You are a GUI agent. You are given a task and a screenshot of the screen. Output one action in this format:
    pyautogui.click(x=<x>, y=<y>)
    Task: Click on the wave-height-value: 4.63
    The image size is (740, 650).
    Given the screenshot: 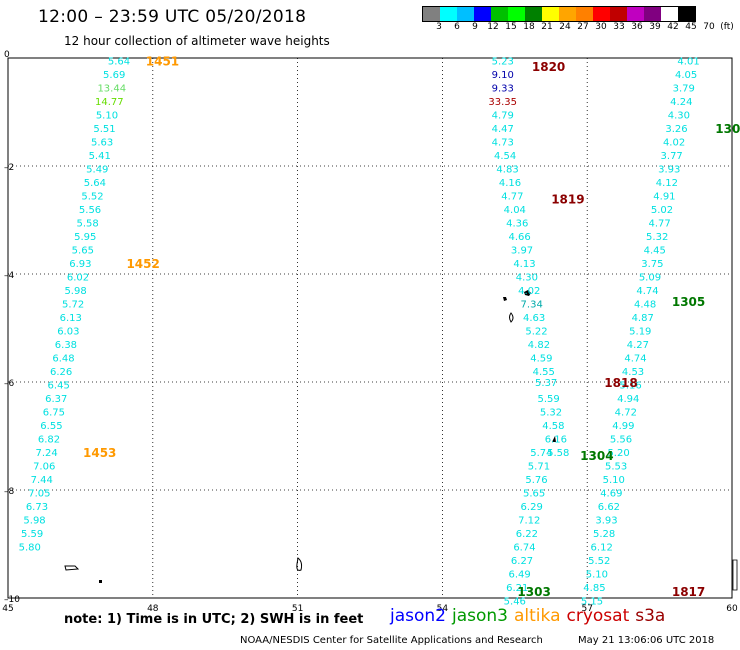 What is the action you would take?
    pyautogui.click(x=534, y=318)
    